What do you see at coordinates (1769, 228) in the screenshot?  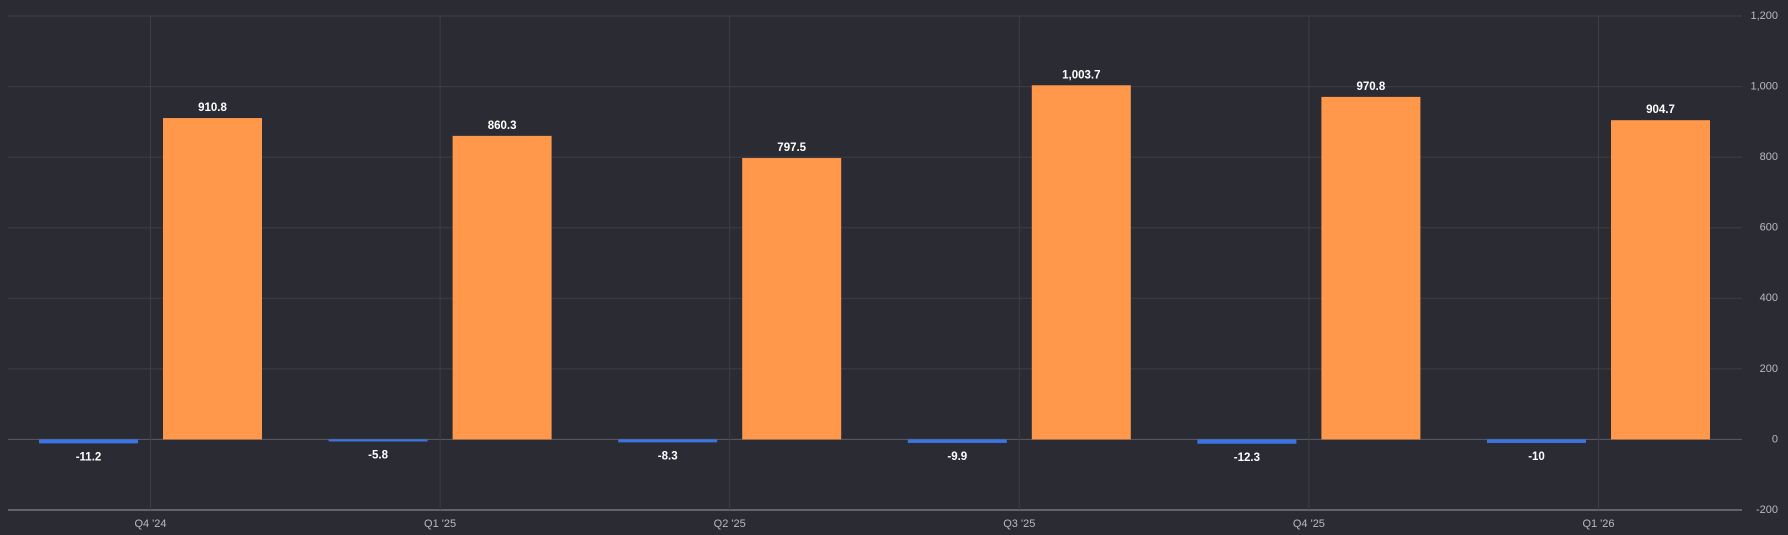 I see `y-tick-label: 600` at bounding box center [1769, 228].